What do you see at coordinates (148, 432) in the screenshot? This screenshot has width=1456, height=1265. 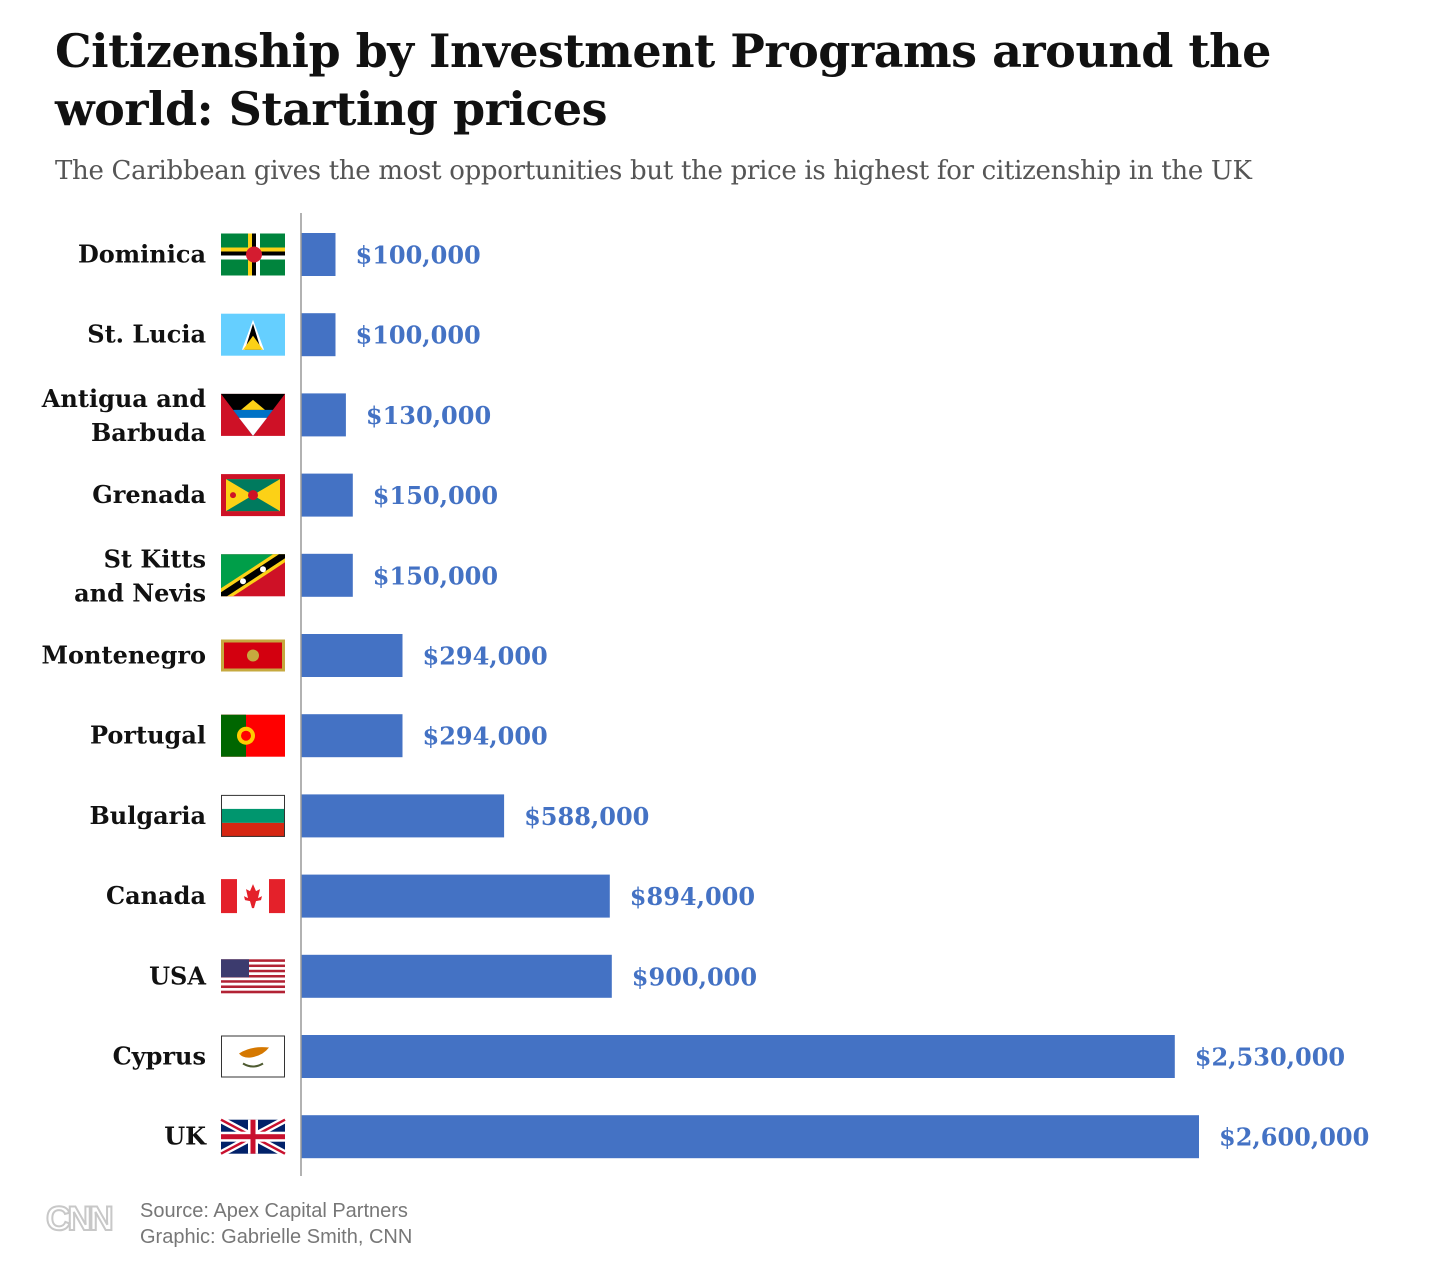 I see `category-label: Barbuda` at bounding box center [148, 432].